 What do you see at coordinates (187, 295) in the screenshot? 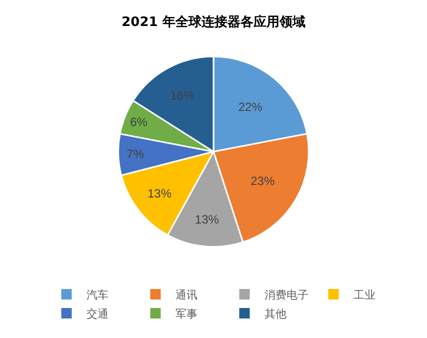
I see `legend-label: 通讯` at bounding box center [187, 295].